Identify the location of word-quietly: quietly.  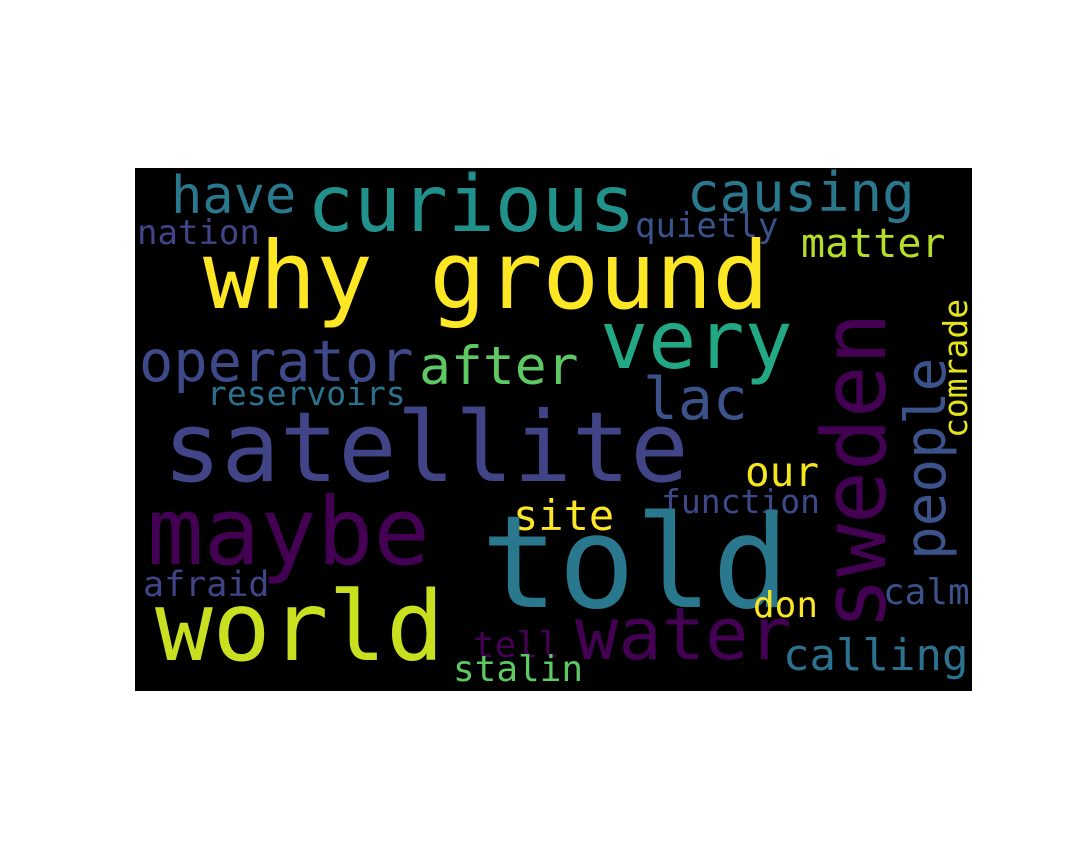
(707, 226).